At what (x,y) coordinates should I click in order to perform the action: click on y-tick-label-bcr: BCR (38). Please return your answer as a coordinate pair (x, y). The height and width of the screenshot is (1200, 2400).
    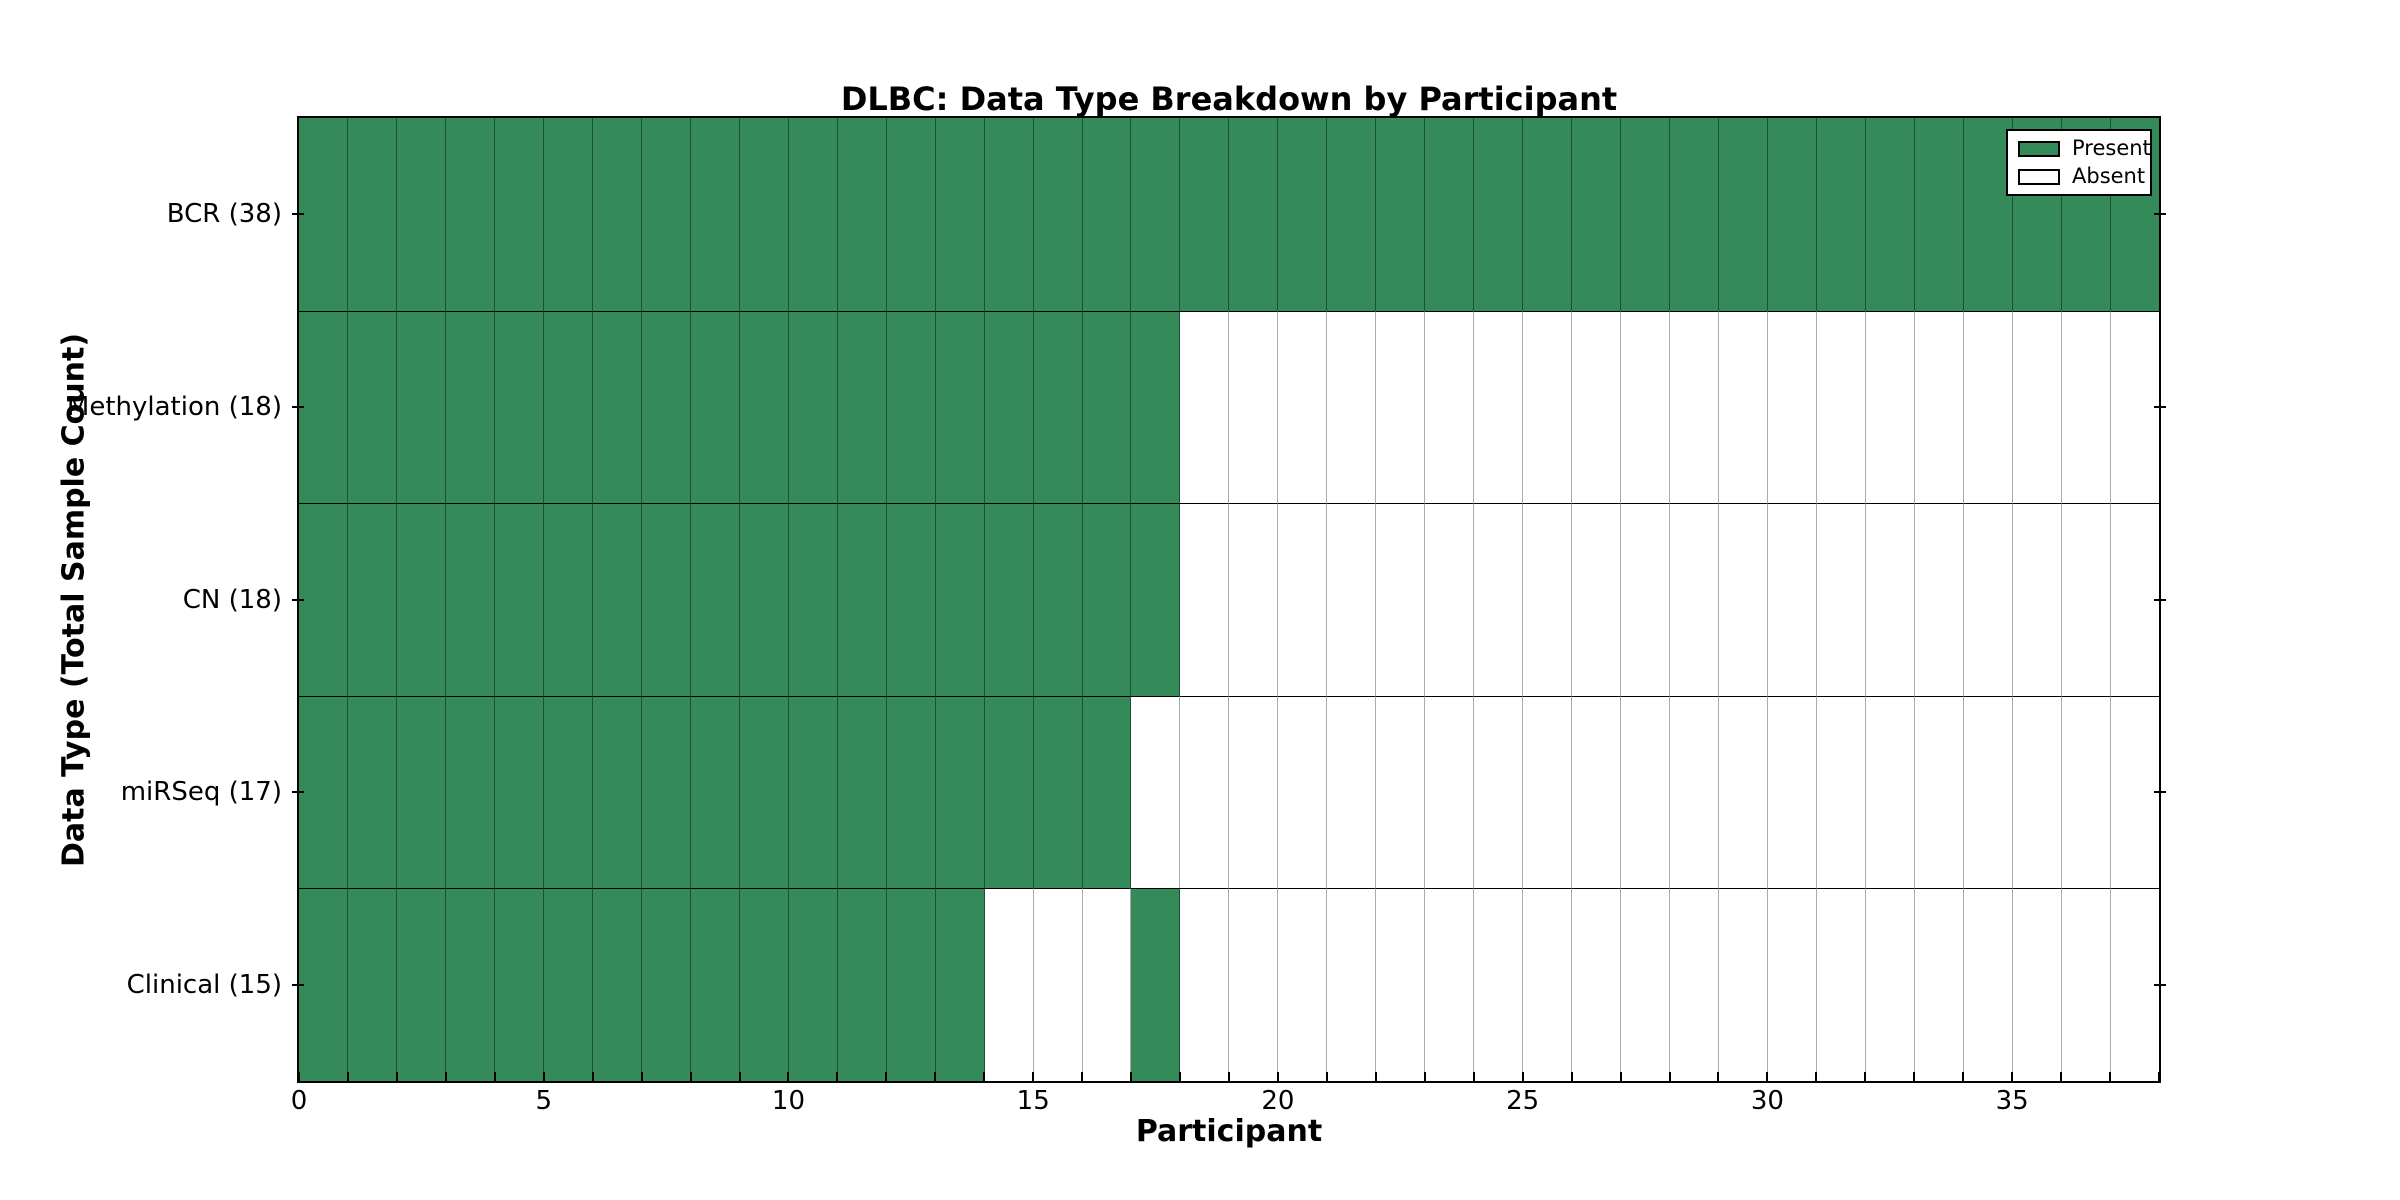
    Looking at the image, I should click on (224, 214).